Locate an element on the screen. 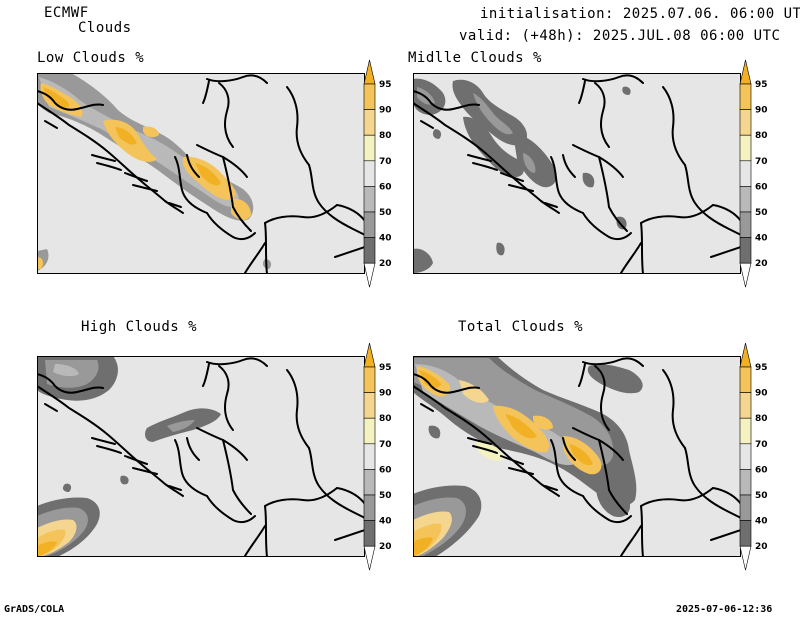  high-cloud-field is located at coordinates (129, 456).